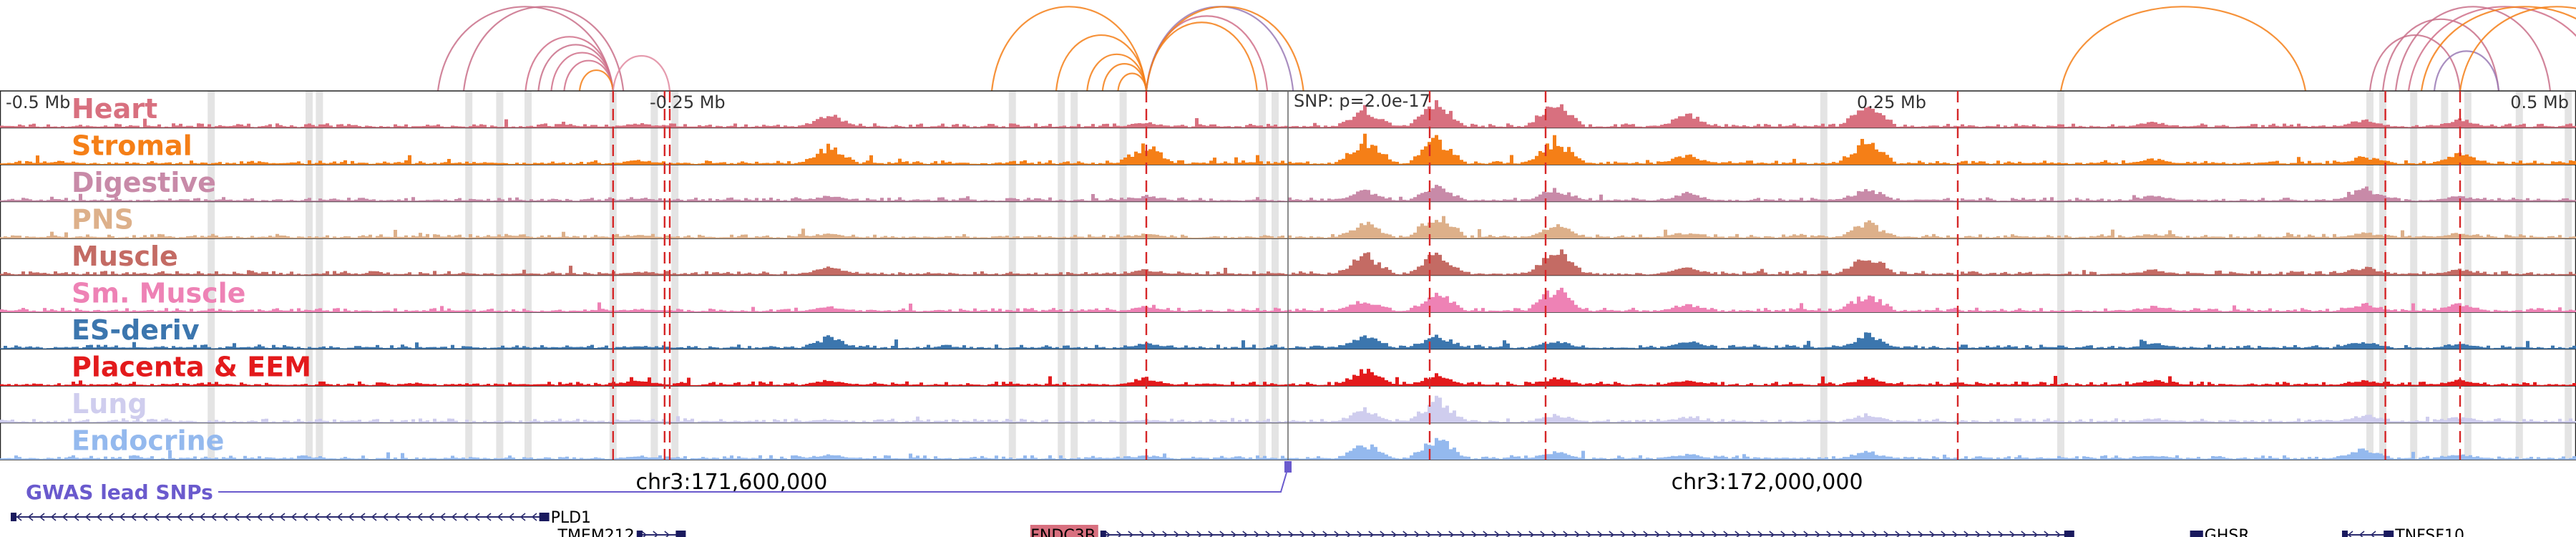 The image size is (2576, 537). Describe the element at coordinates (1362, 101) in the screenshot. I see `snp-pvalue-label: SNP: p=2.0e-17` at that location.